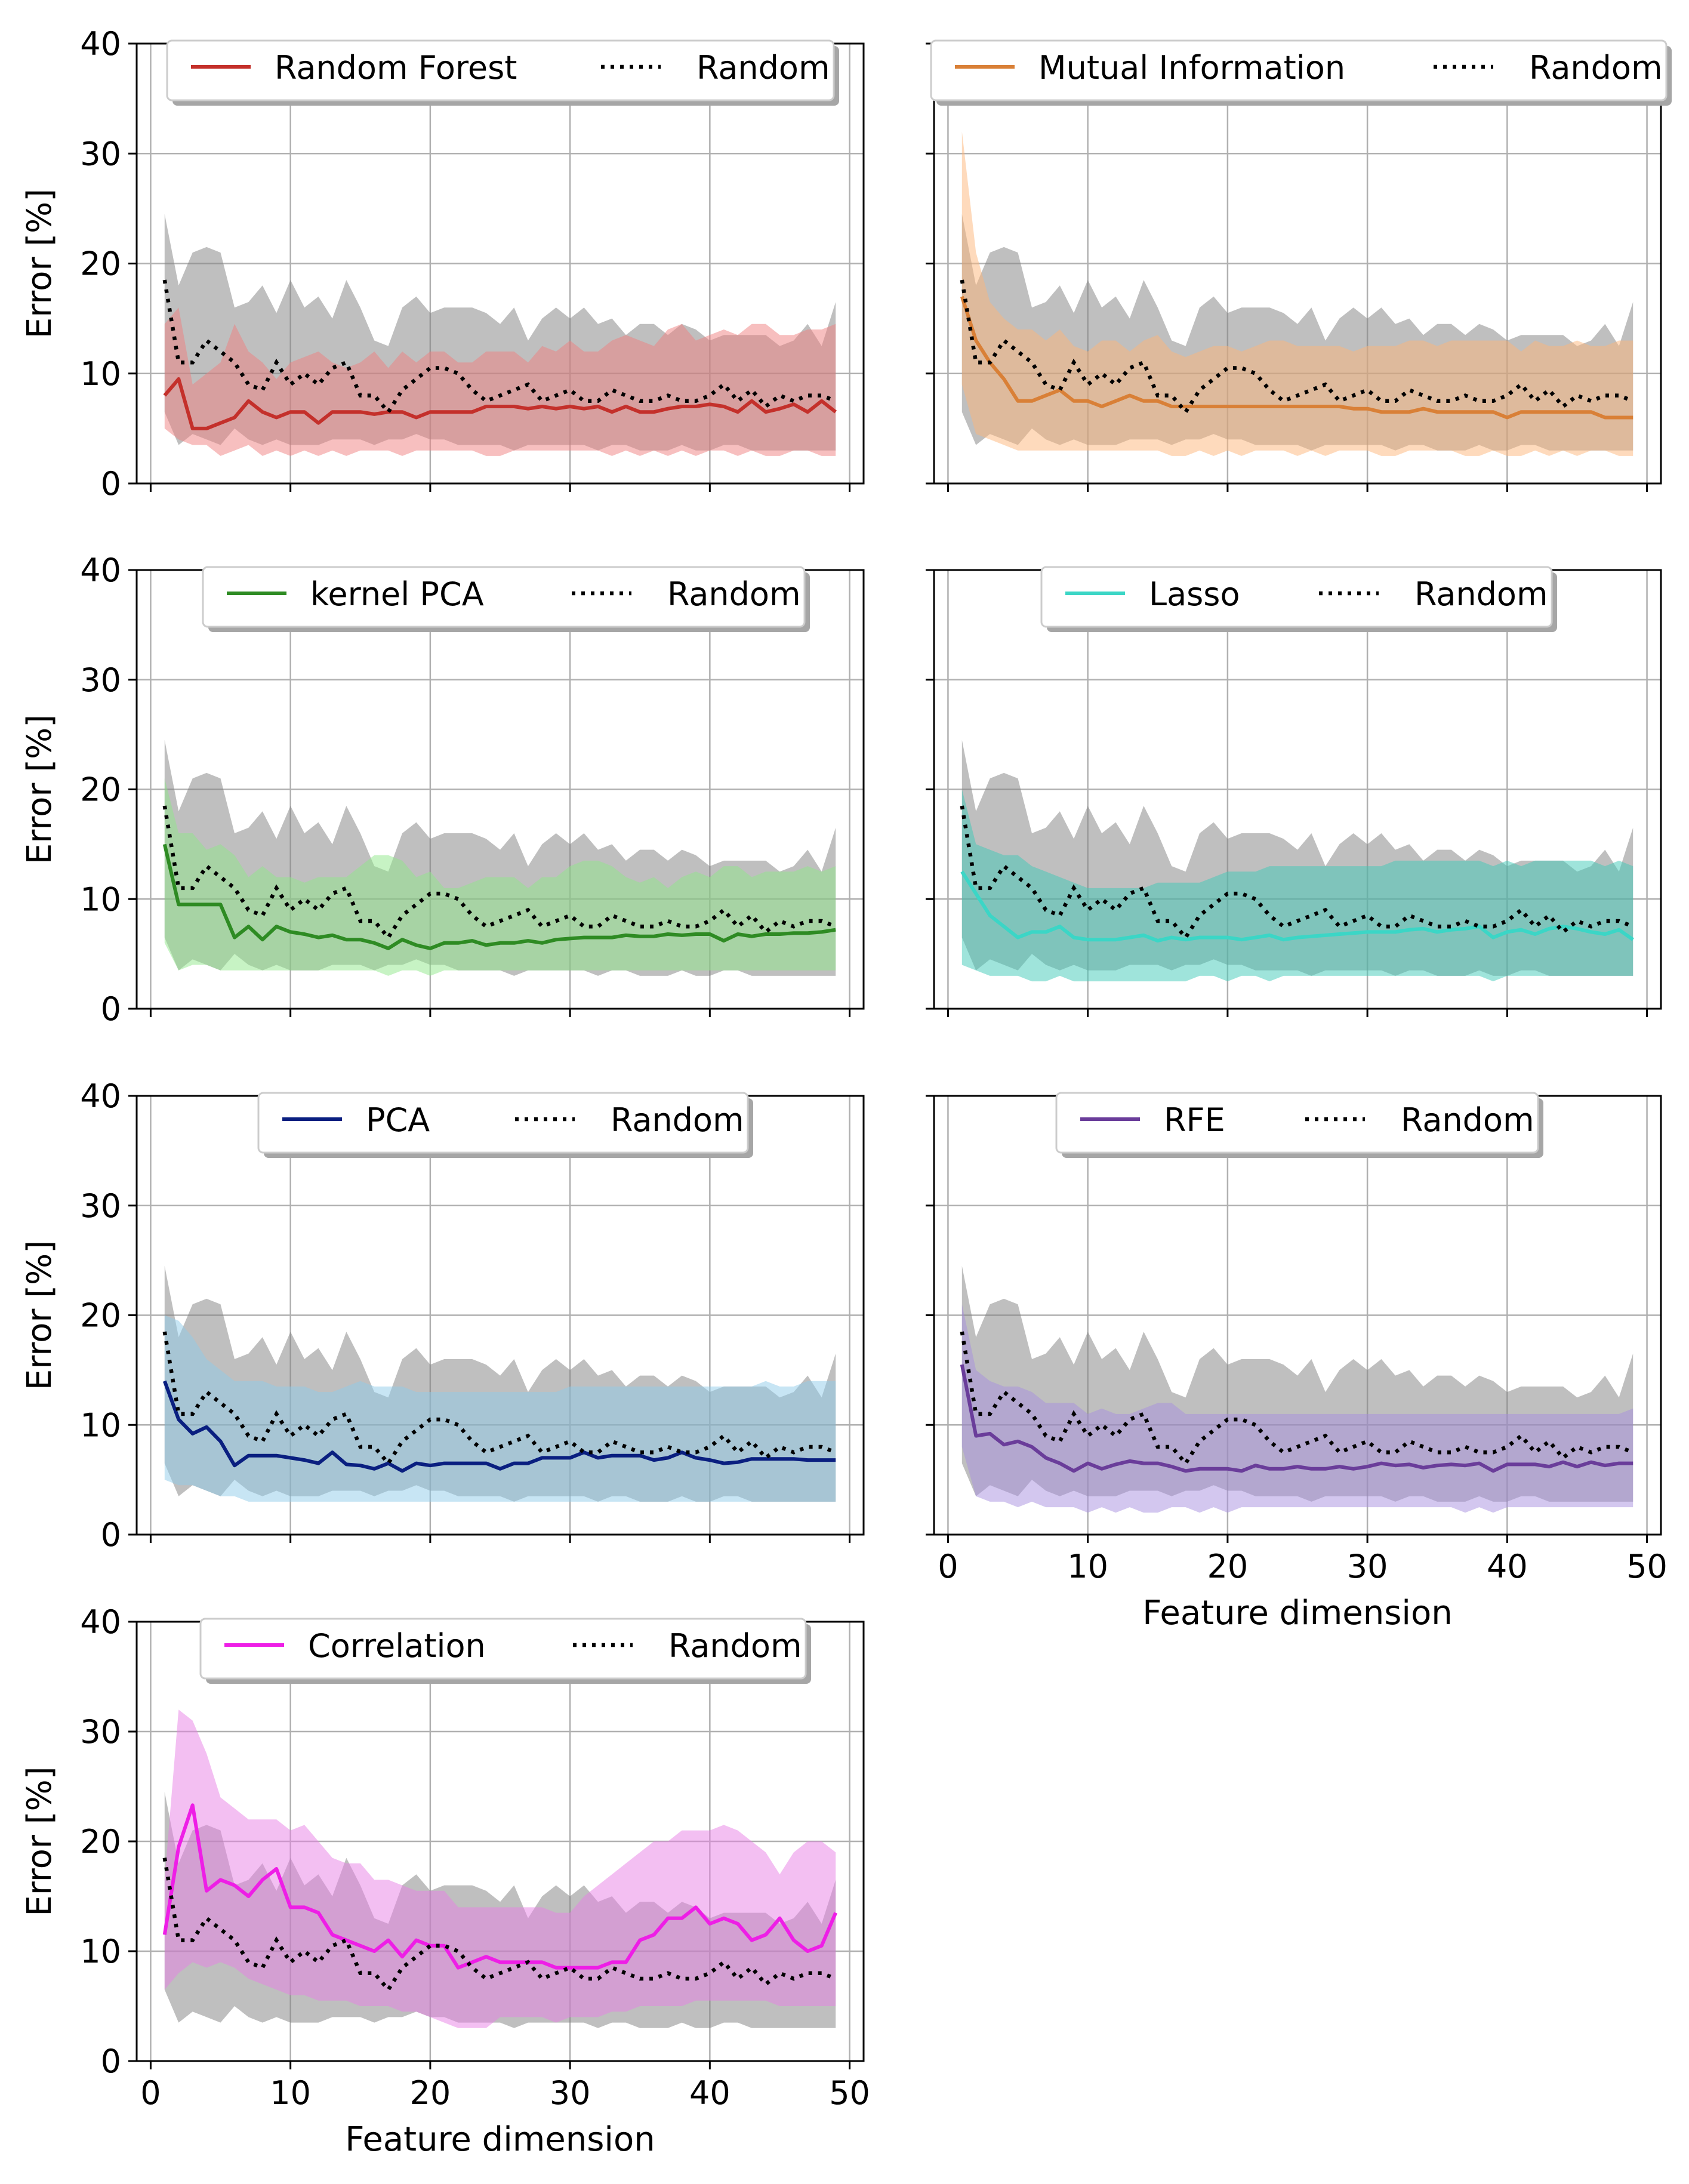 This screenshot has height=2184, width=1689. I want to click on mutual-information-std-band, so click(1297, 294).